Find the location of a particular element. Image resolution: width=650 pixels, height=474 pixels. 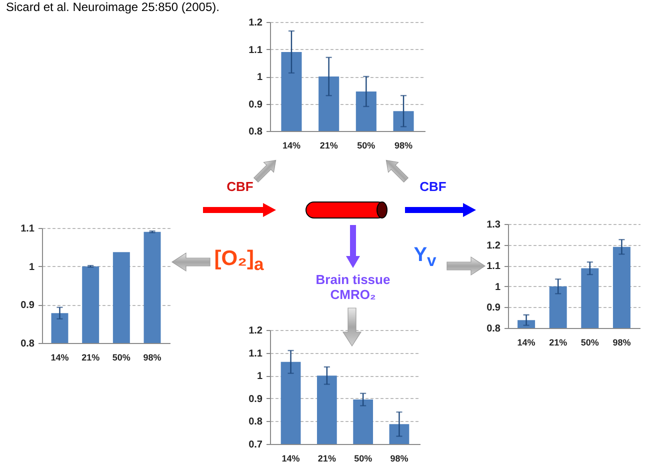

text: Y$_{v}$ is located at coordinates (425, 257).